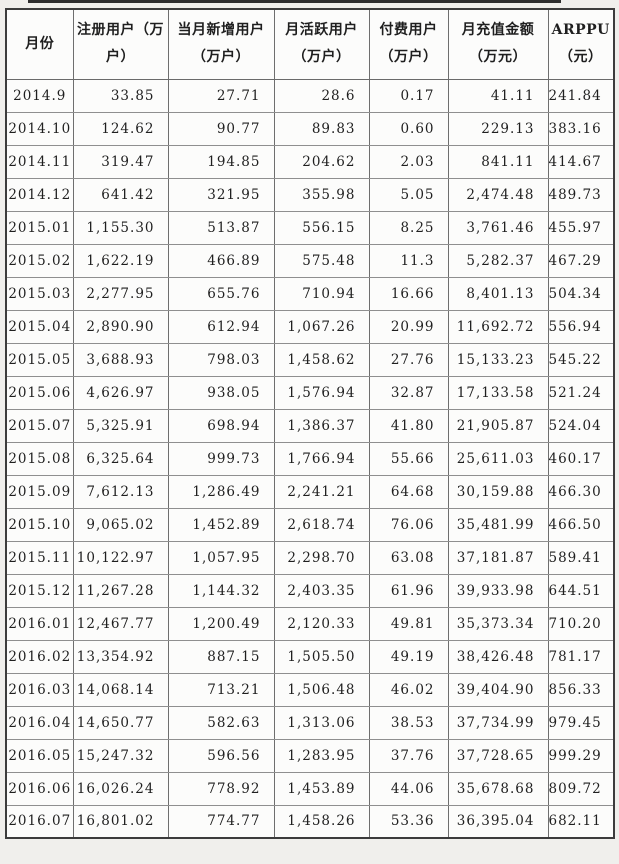 The width and height of the screenshot is (619, 864). What do you see at coordinates (408, 590) in the screenshot?
I see `value-cell-paying_users: 61.96` at bounding box center [408, 590].